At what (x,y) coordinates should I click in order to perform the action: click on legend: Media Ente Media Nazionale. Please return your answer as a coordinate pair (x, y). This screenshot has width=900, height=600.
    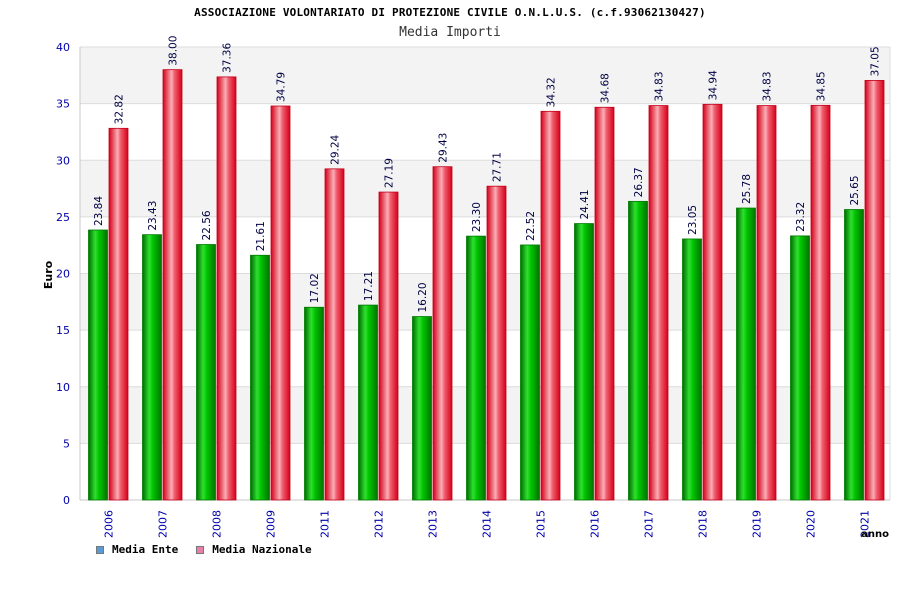
    Looking at the image, I should click on (213, 549).